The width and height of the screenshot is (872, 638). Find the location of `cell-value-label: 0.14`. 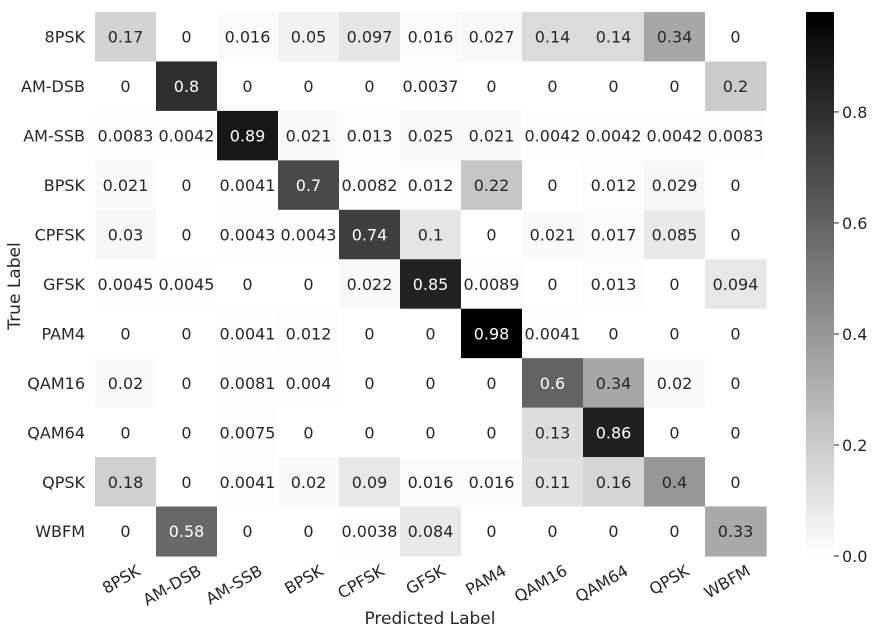

cell-value-label: 0.14 is located at coordinates (614, 37).